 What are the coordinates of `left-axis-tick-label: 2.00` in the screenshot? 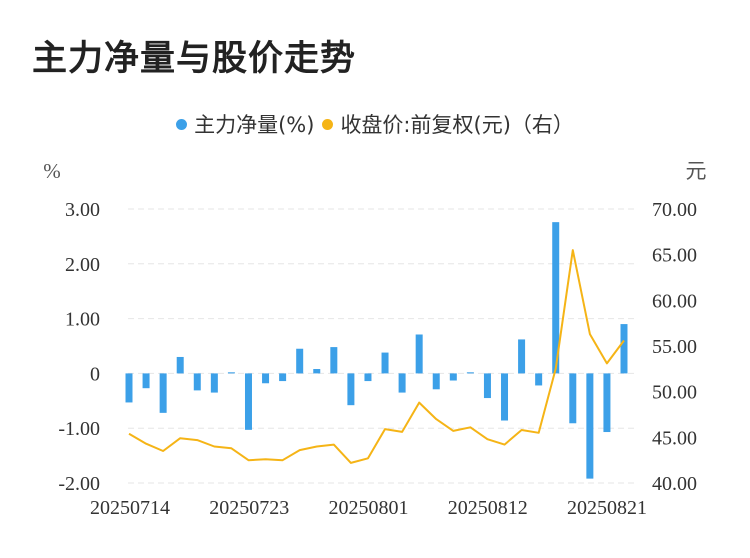 It's located at (82, 265).